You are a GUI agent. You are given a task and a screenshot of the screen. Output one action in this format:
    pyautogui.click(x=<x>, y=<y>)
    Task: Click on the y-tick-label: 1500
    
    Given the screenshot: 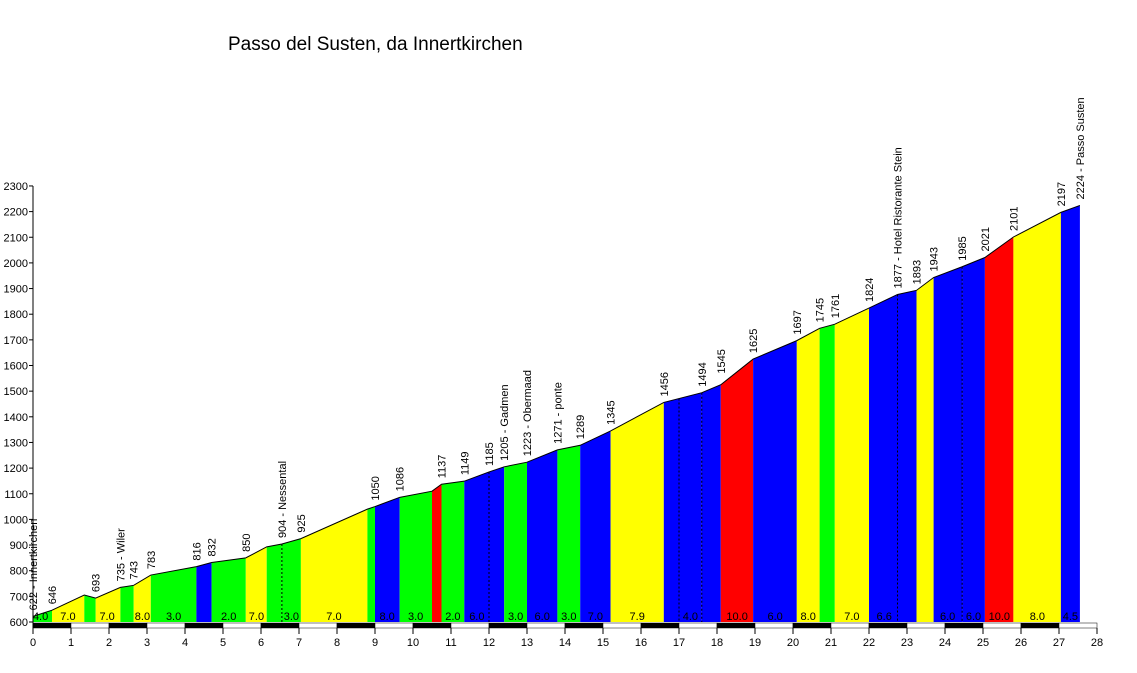 What is the action you would take?
    pyautogui.click(x=16, y=392)
    